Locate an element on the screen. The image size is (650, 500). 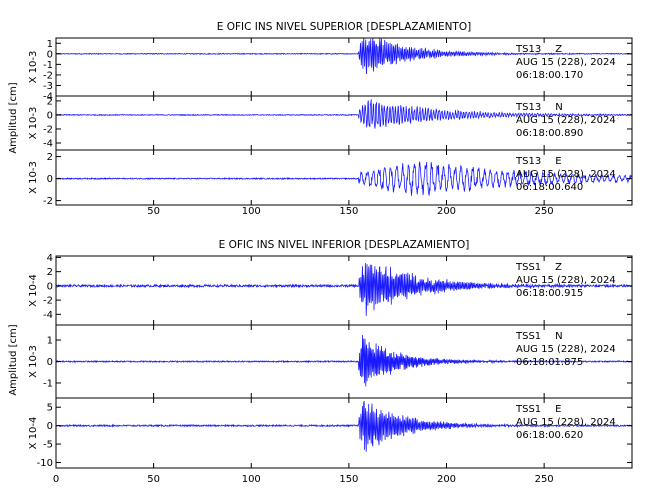
y-tick-label: 5 is located at coordinates (50, 408).